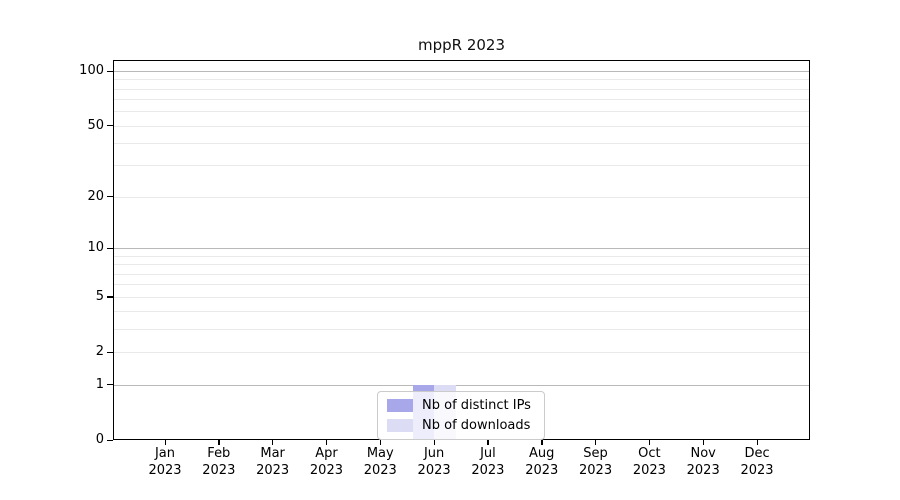  I want to click on y-tick-label-2: 2, so click(99, 352).